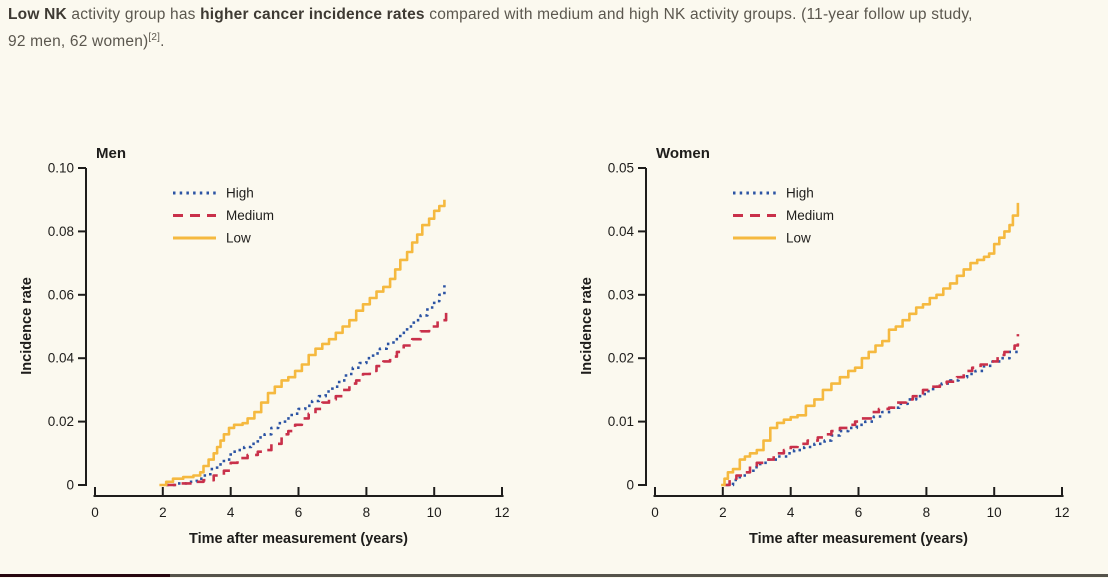 The height and width of the screenshot is (578, 1108). Describe the element at coordinates (85, 575) in the screenshot. I see `bottom-divider-accent` at that location.